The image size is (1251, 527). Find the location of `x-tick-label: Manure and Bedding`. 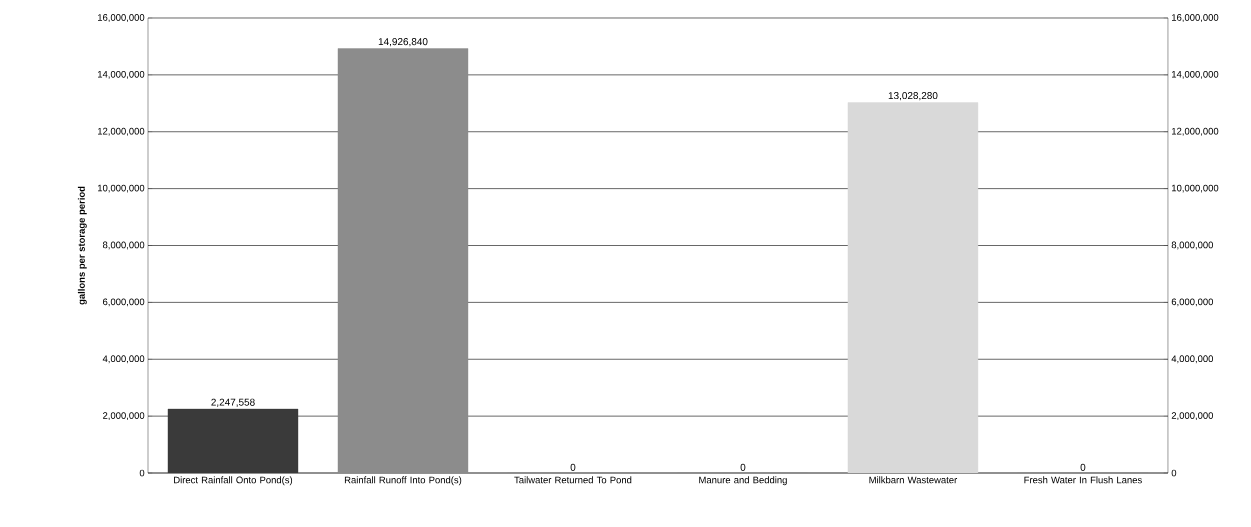

x-tick-label: Manure and Bedding is located at coordinates (743, 481).